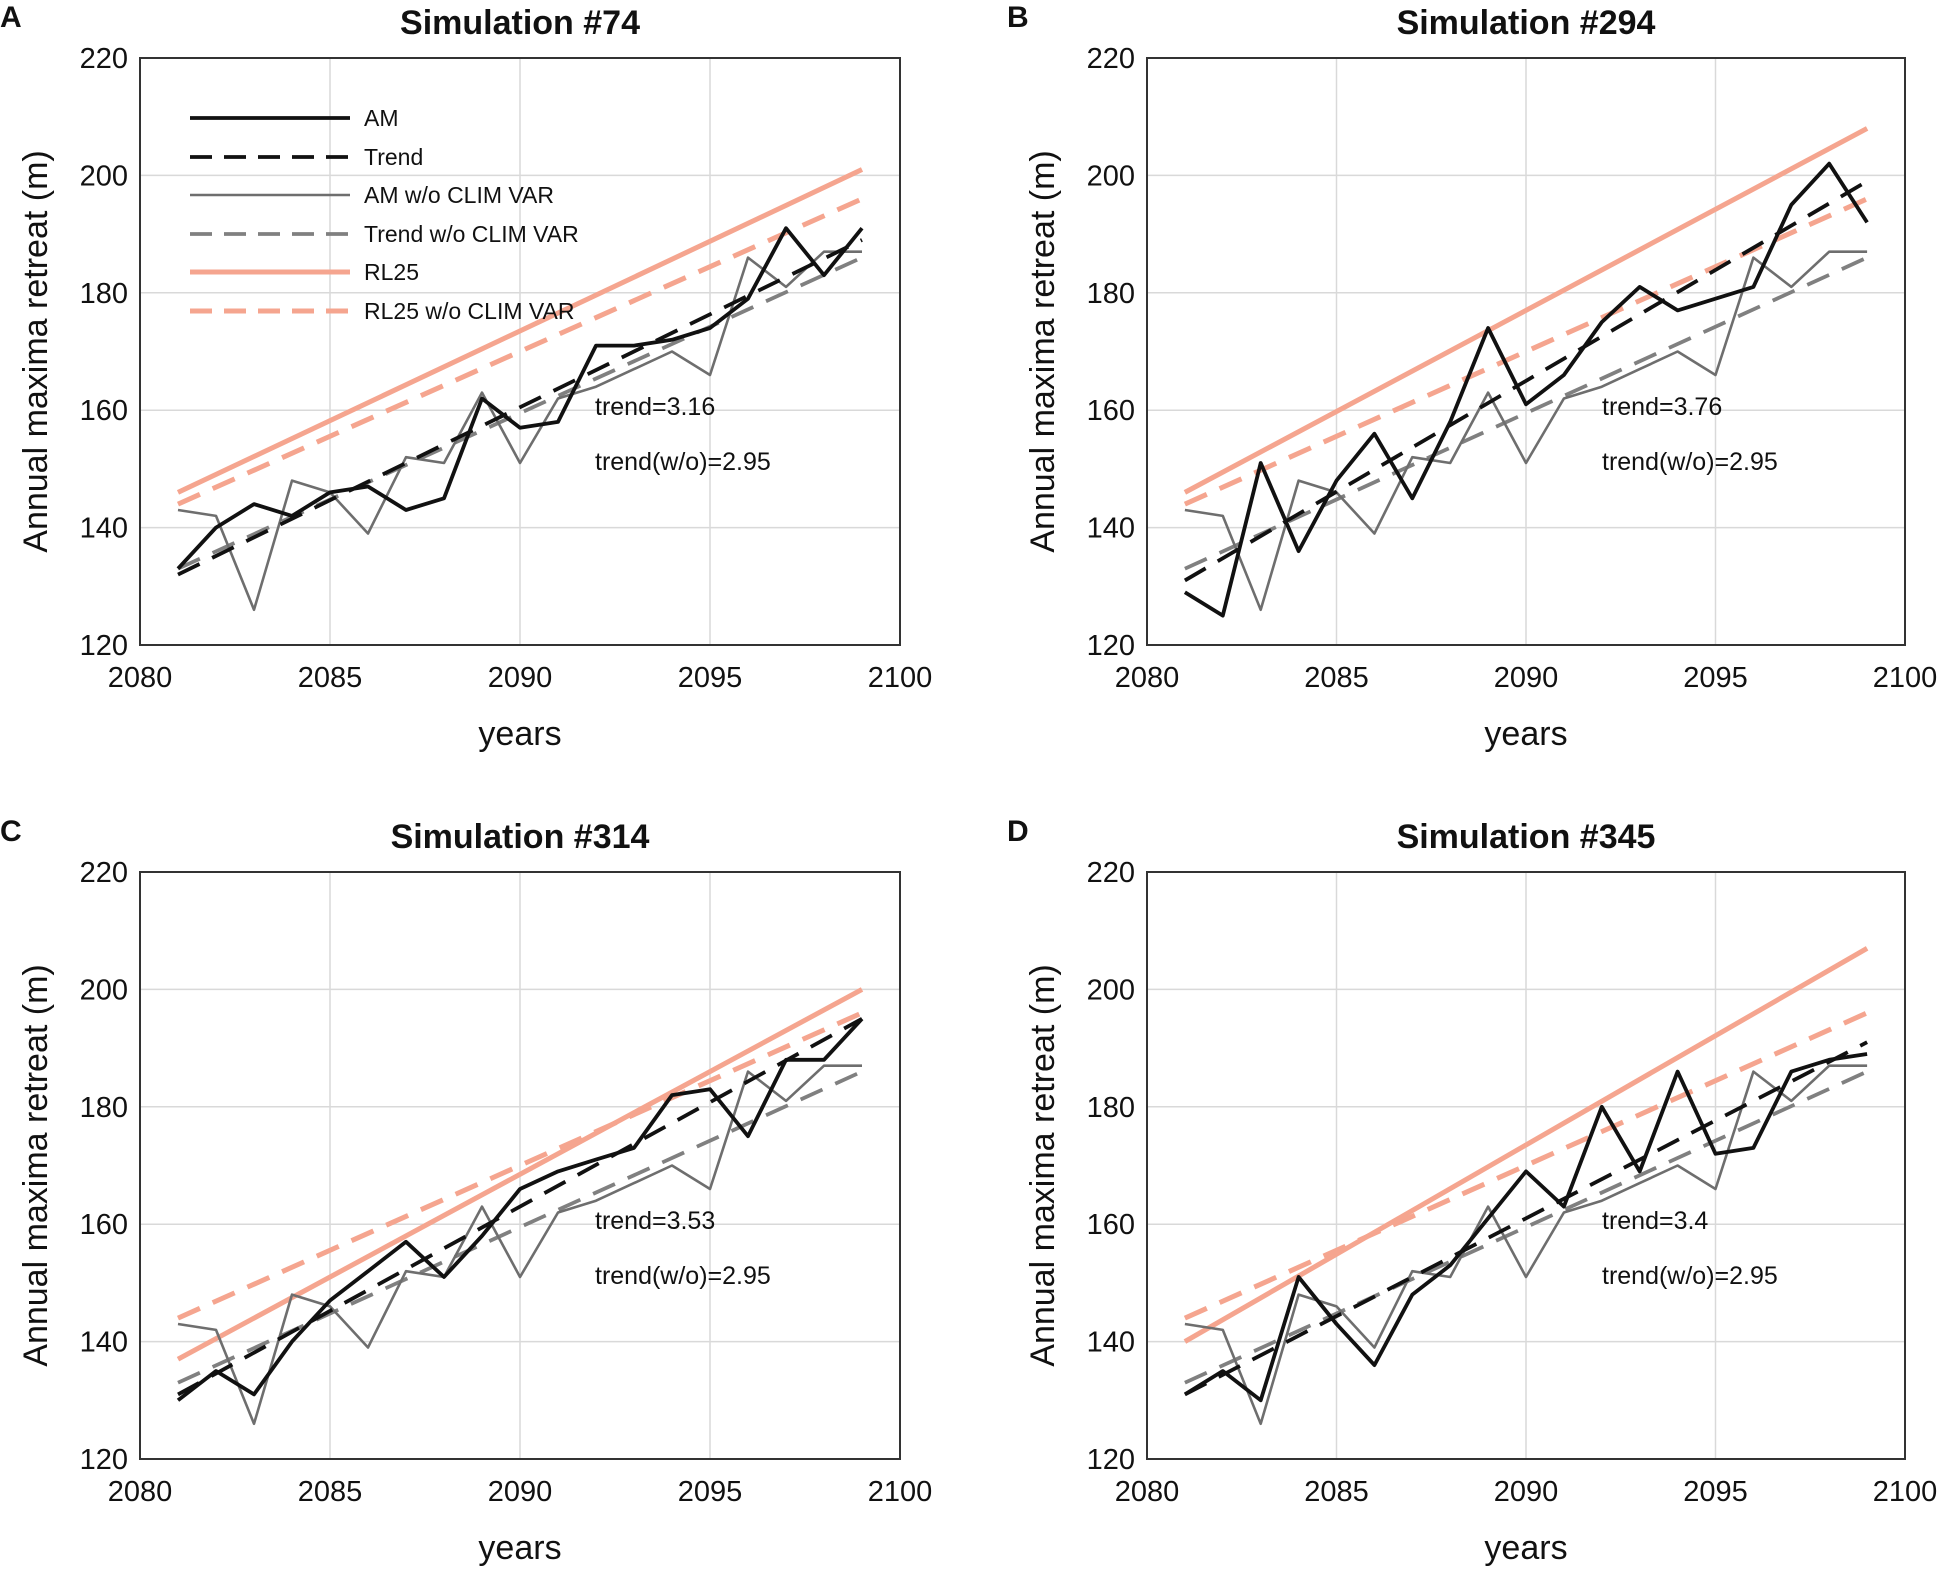 The height and width of the screenshot is (1577, 1950). What do you see at coordinates (469, 311) in the screenshot?
I see `legend-label: RL25 w/o CLIM VAR` at bounding box center [469, 311].